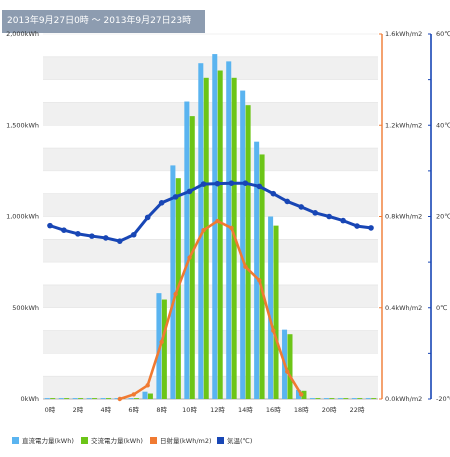 This screenshot has height=457, width=450. What do you see at coordinates (22, 125) in the screenshot?
I see `y-left-tick-label: 1,500kWh` at bounding box center [22, 125].